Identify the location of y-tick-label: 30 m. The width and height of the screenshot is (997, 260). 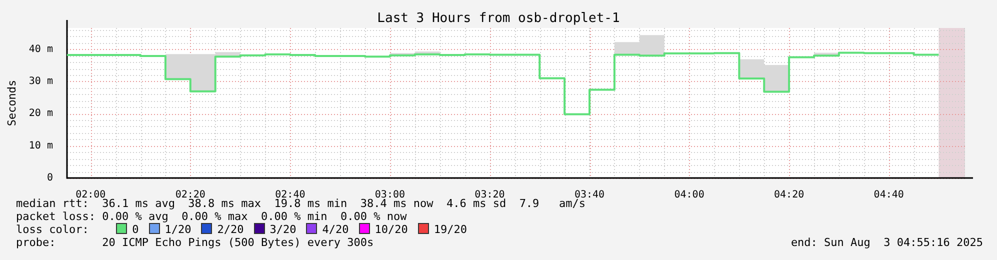
(40, 82).